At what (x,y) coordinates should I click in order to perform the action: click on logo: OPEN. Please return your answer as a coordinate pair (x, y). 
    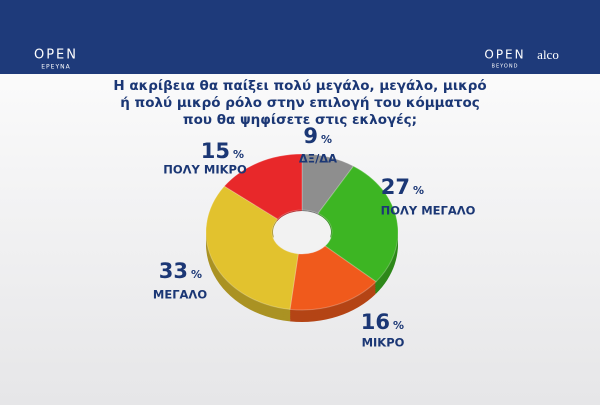
    Looking at the image, I should click on (56, 55).